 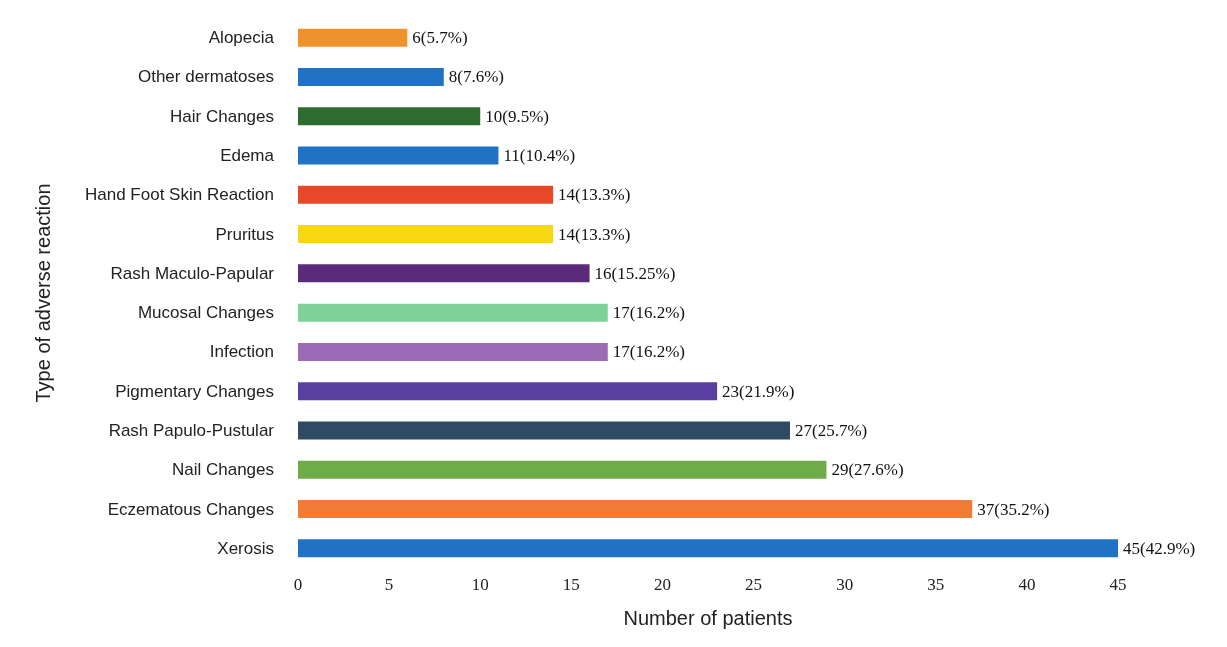 What do you see at coordinates (191, 430) in the screenshot?
I see `y-tick-label: Rash Papulo-Pustular` at bounding box center [191, 430].